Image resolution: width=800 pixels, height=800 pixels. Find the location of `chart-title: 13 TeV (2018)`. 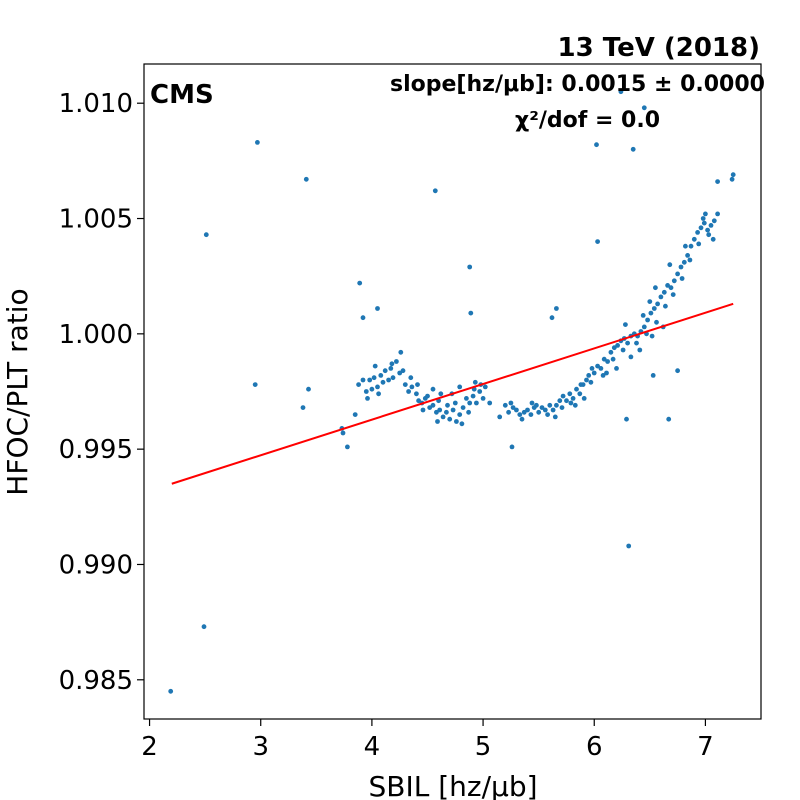

chart-title: 13 TeV (2018) is located at coordinates (659, 48).